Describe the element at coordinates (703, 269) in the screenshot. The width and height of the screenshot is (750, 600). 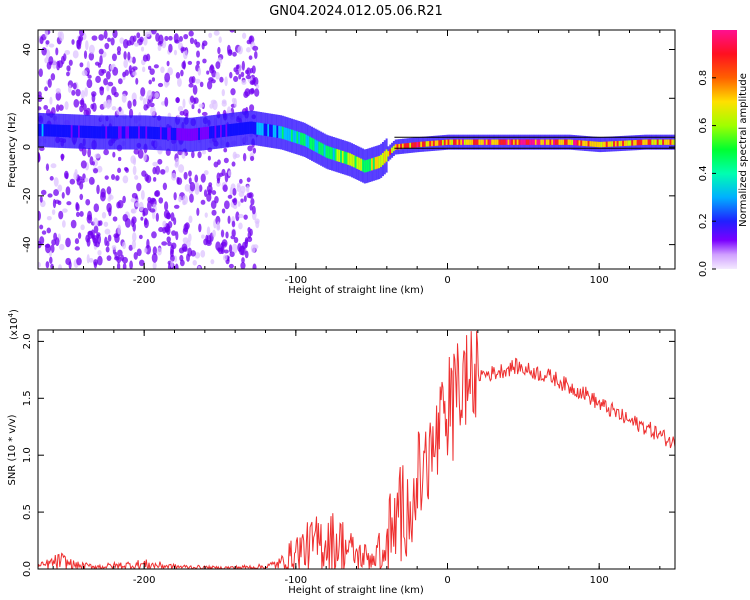
I see `colorbar-tick-label: 0.0` at that location.